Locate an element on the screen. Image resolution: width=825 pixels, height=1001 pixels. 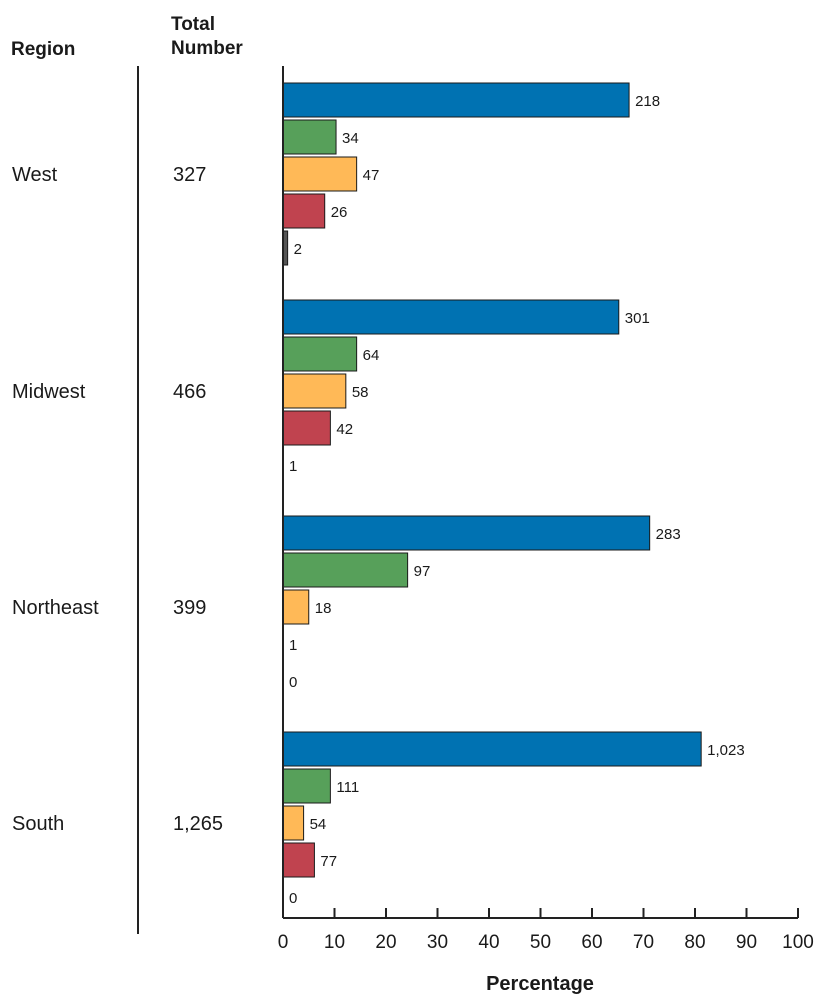
region-group-west: West 327 218 34 47 26 2 is located at coordinates (336, 174).